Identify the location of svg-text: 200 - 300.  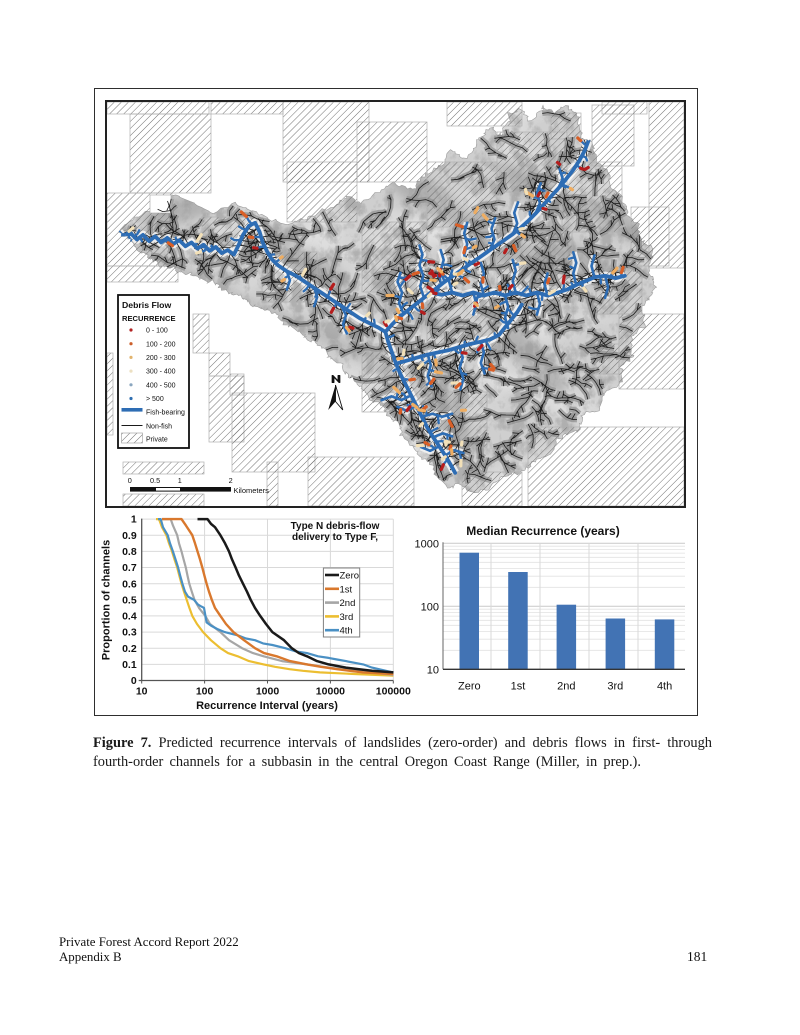
(161, 358).